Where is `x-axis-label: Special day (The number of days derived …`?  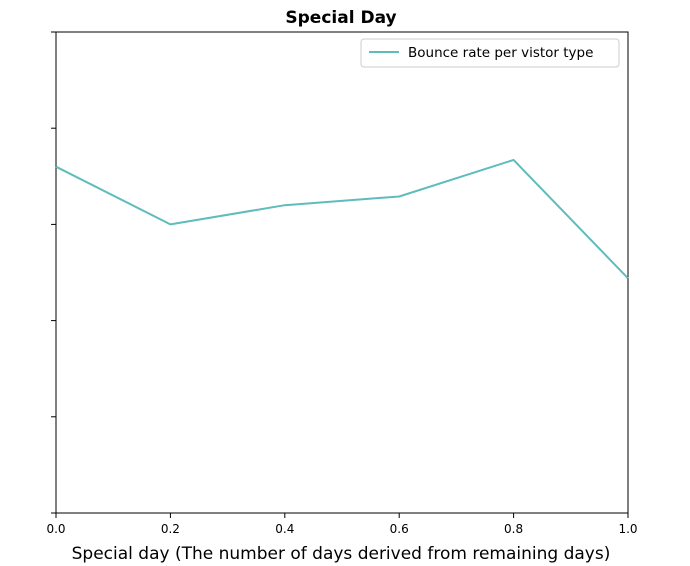 x-axis-label: Special day (The number of days derived … is located at coordinates (341, 554).